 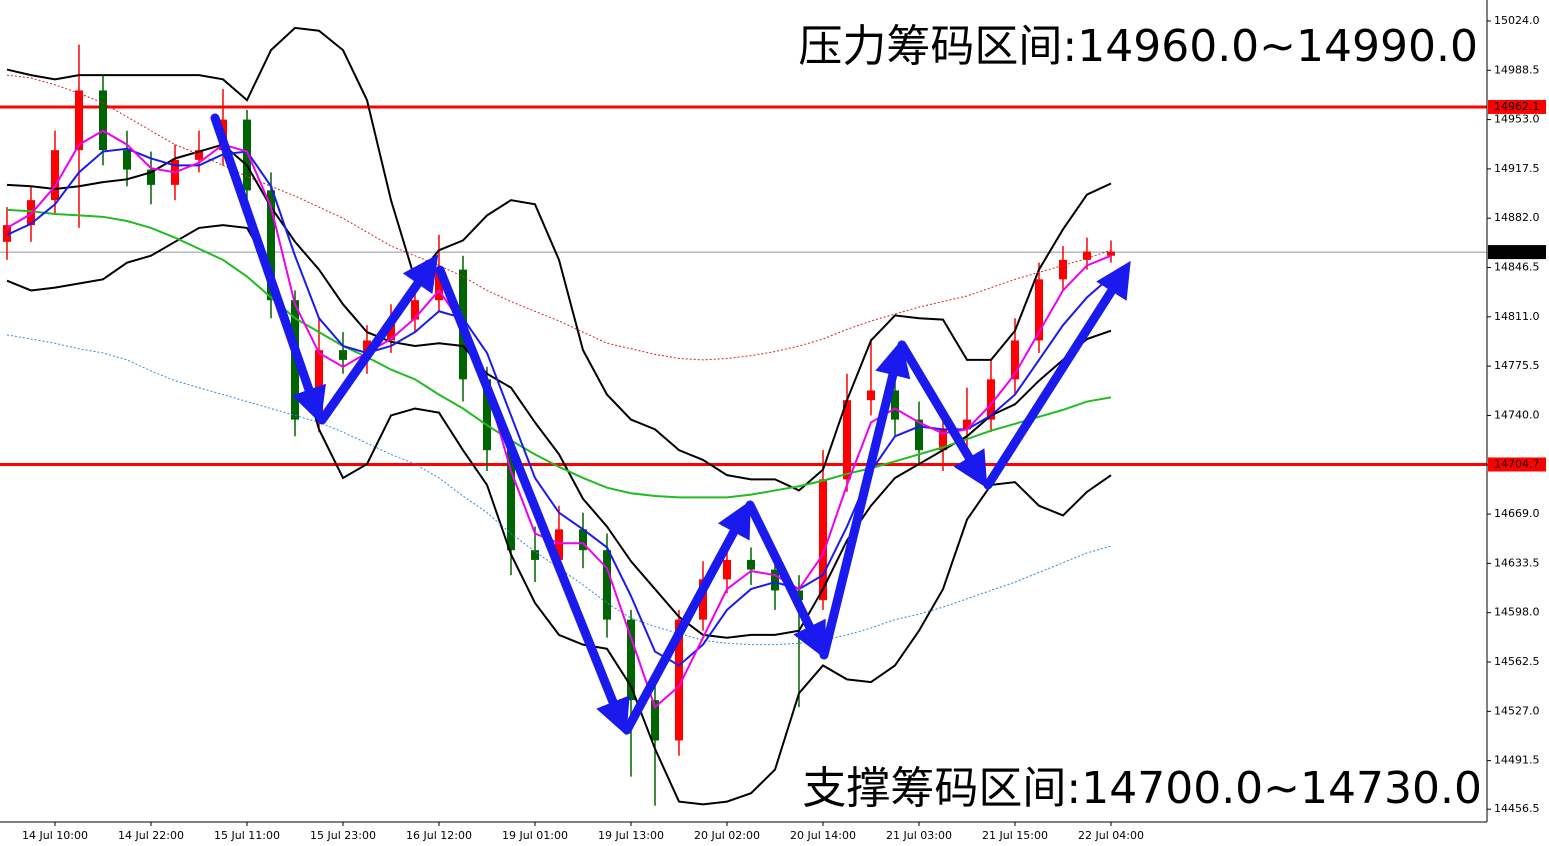 What do you see at coordinates (1517, 168) in the screenshot?
I see `y-tick-label: 14917.5` at bounding box center [1517, 168].